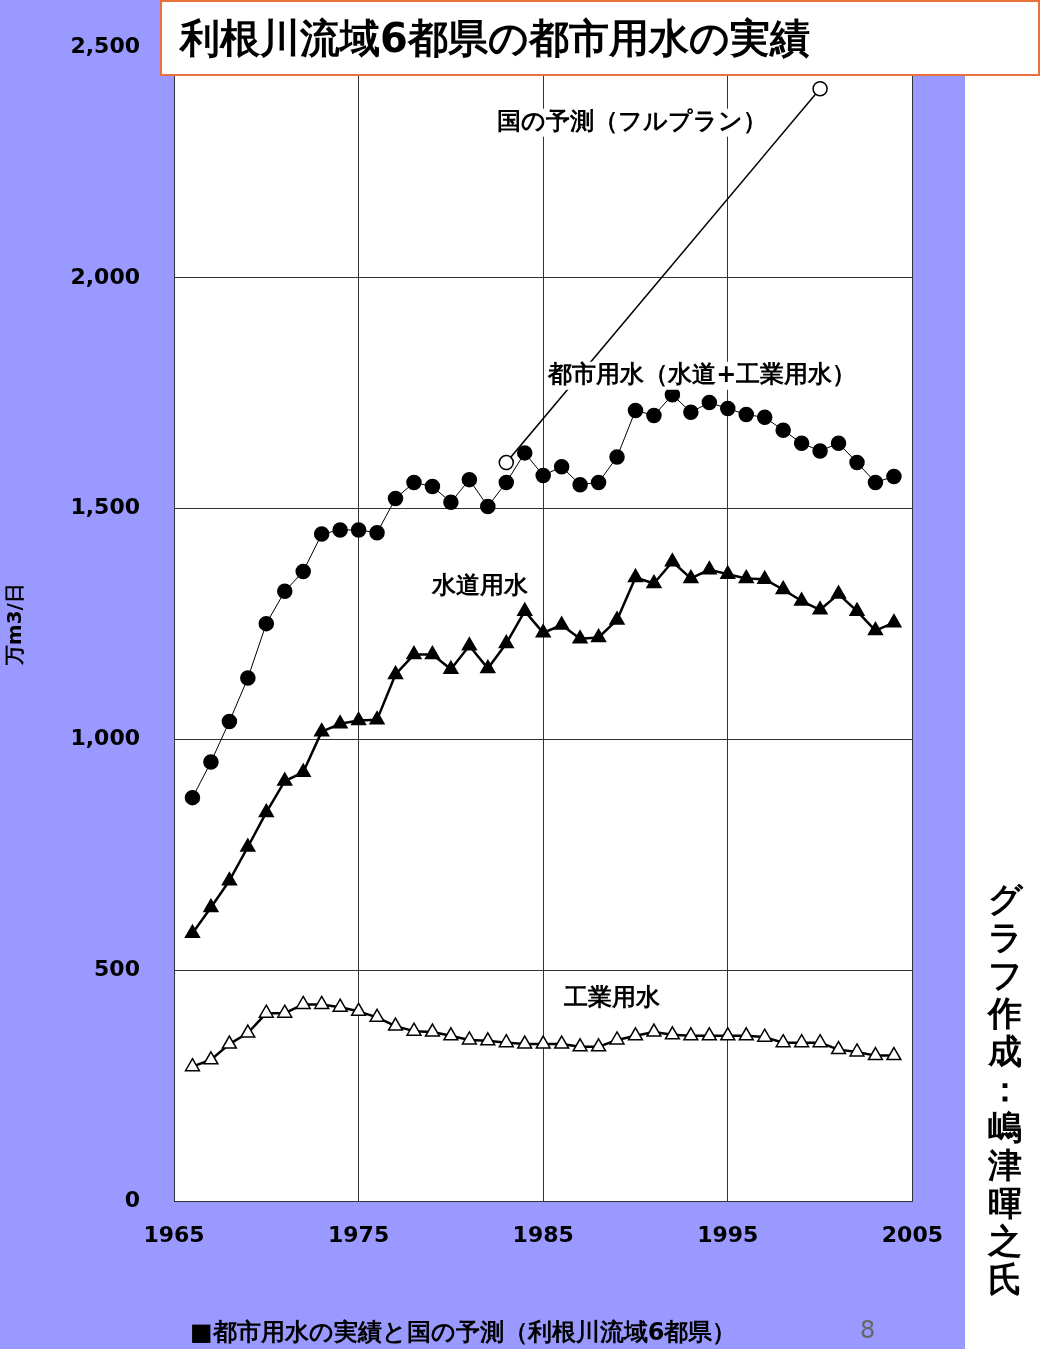 The width and height of the screenshot is (1043, 1349). I want to click on series-label: 工業用水, so click(612, 997).